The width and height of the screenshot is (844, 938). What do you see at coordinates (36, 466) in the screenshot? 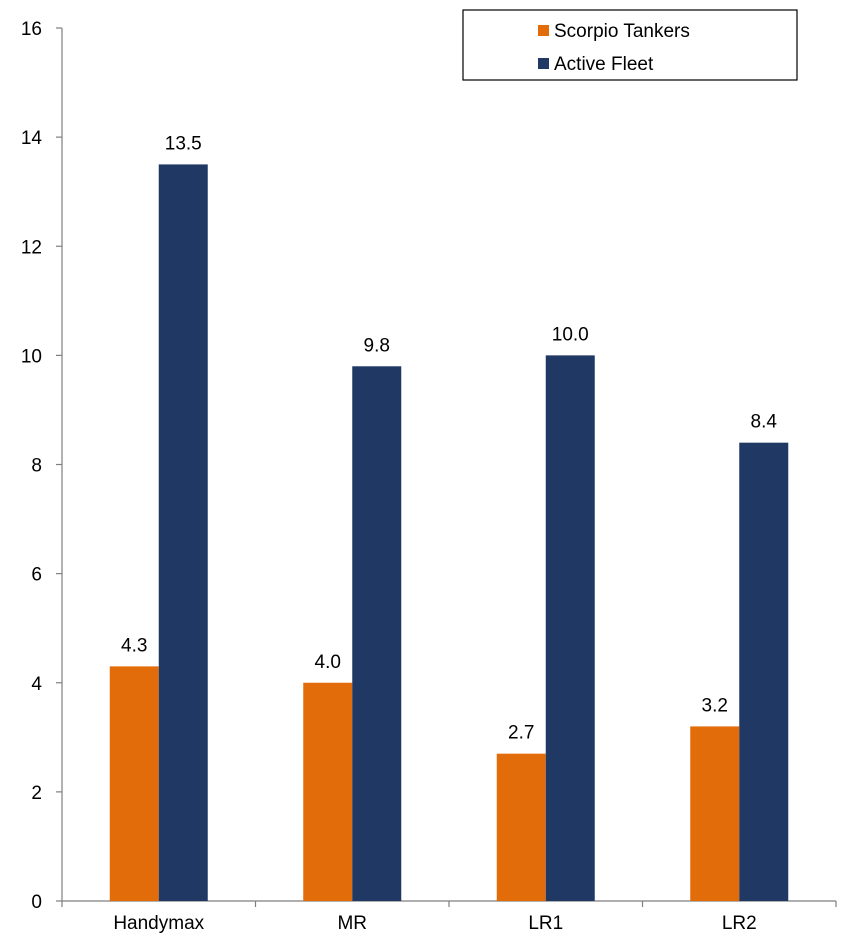
I see `y-tick-label: 8` at bounding box center [36, 466].